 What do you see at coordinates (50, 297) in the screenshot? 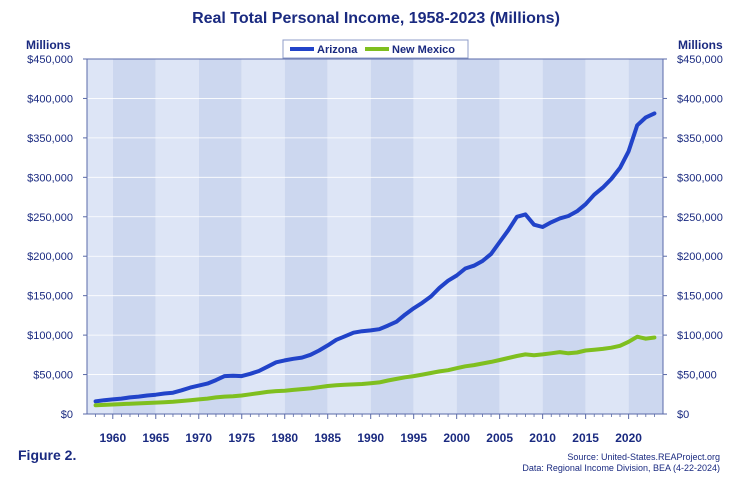
I see `y-tick-label-left: $150,000` at bounding box center [50, 297].